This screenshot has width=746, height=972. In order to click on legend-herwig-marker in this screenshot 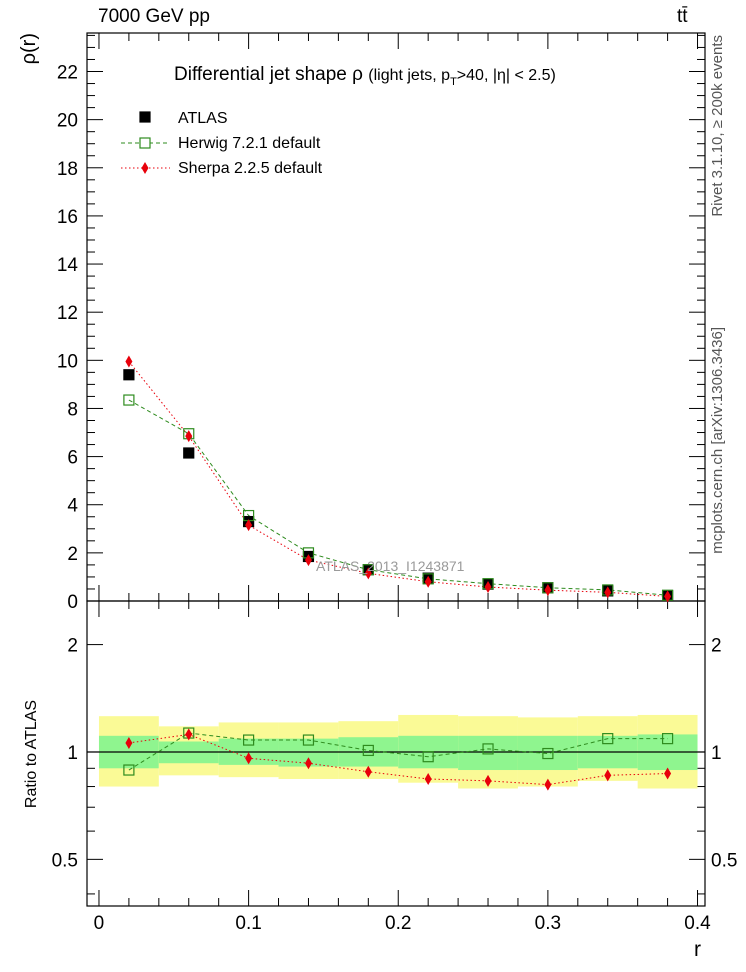, I will do `click(145, 143)`.